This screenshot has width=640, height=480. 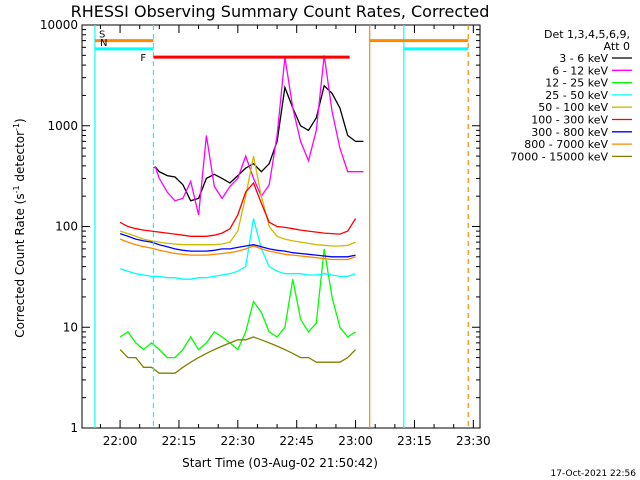 What do you see at coordinates (576, 95) in the screenshot?
I see `legend-entry: 25 - 50 keV` at bounding box center [576, 95].